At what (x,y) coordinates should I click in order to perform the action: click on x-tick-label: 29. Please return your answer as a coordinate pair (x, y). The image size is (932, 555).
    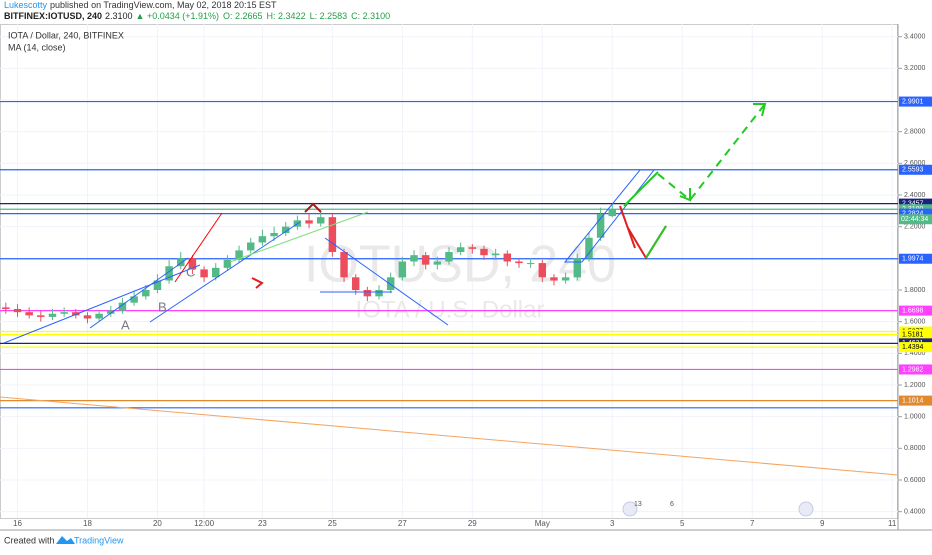
    Looking at the image, I should click on (472, 523).